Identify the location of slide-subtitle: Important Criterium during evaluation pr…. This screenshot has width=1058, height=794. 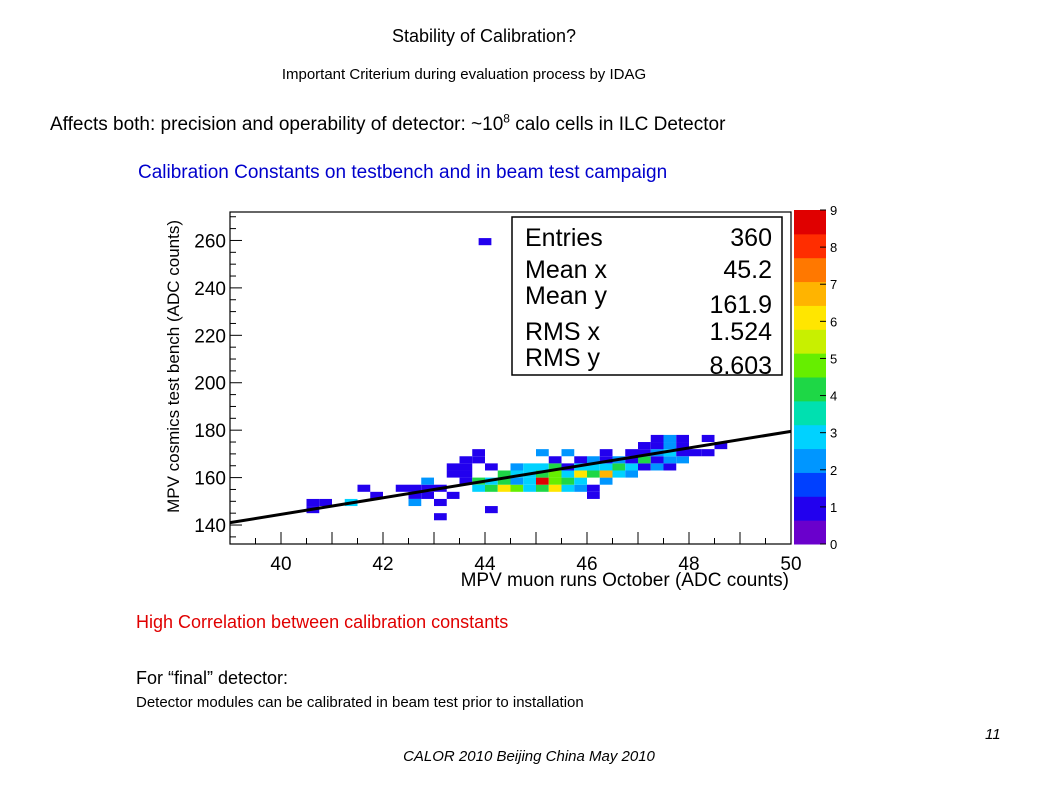
(464, 74).